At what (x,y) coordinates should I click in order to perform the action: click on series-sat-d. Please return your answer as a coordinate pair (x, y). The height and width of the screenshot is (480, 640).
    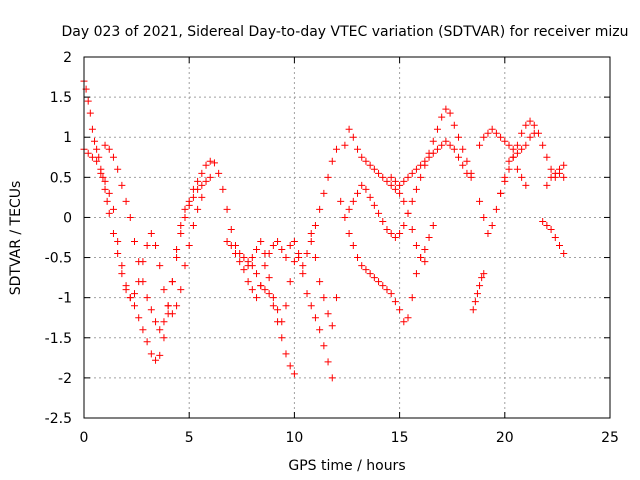
    Looking at the image, I should click on (279, 310).